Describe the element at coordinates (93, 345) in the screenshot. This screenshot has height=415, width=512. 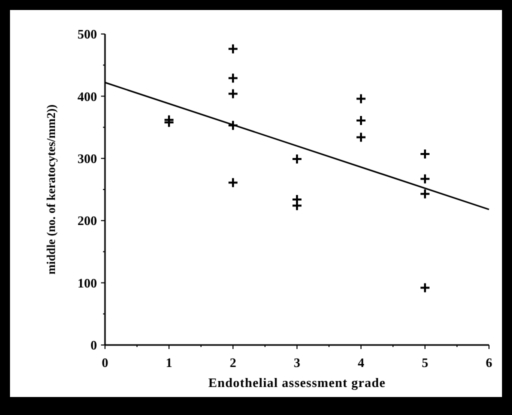
I see `y-tick-label: 0` at that location.